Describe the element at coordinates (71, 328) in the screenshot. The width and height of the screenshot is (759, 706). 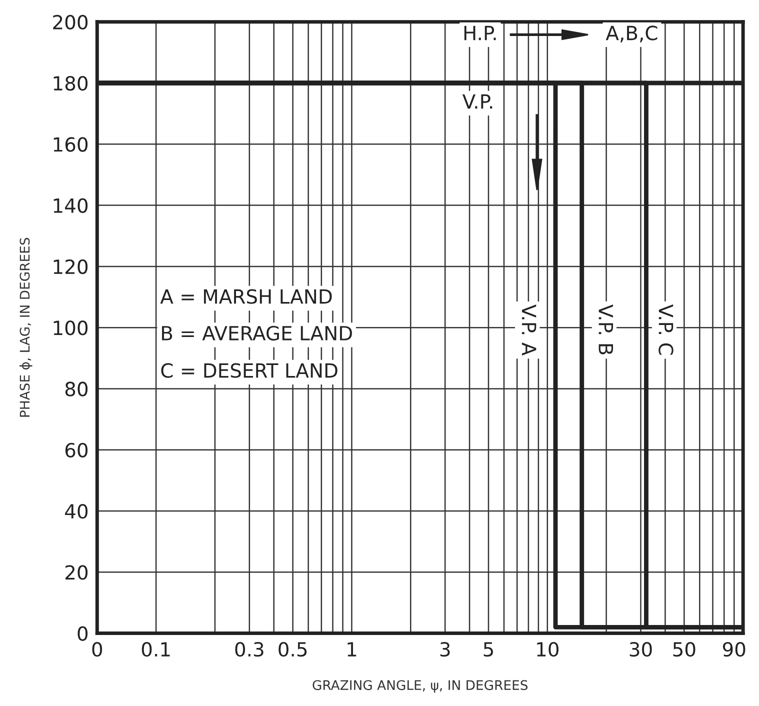
I see `y-tick-label: 100` at that location.